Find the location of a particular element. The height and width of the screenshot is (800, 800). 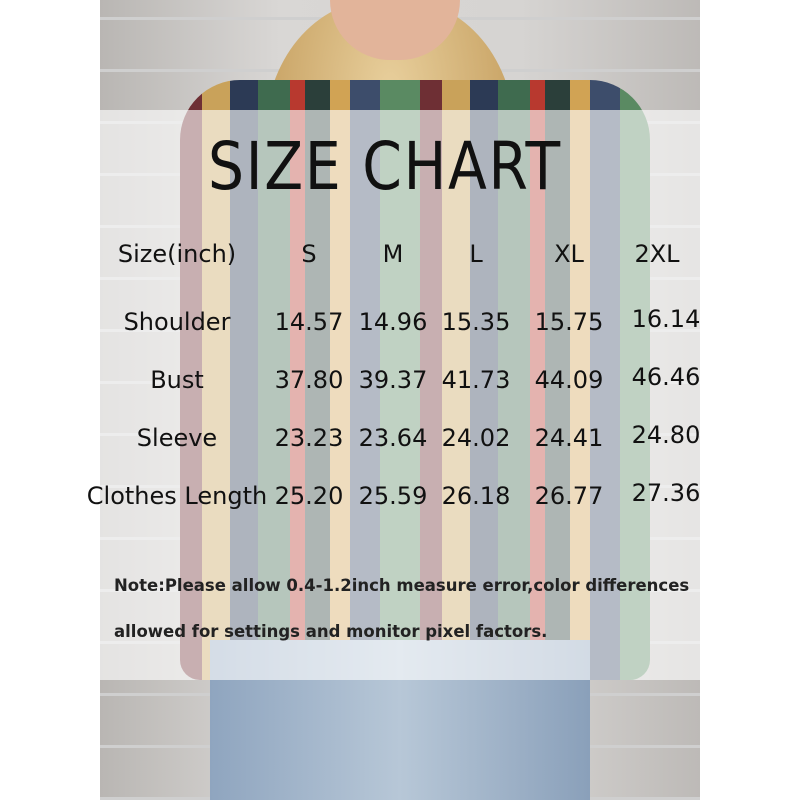

size-header-cell: S is located at coordinates (309, 254).